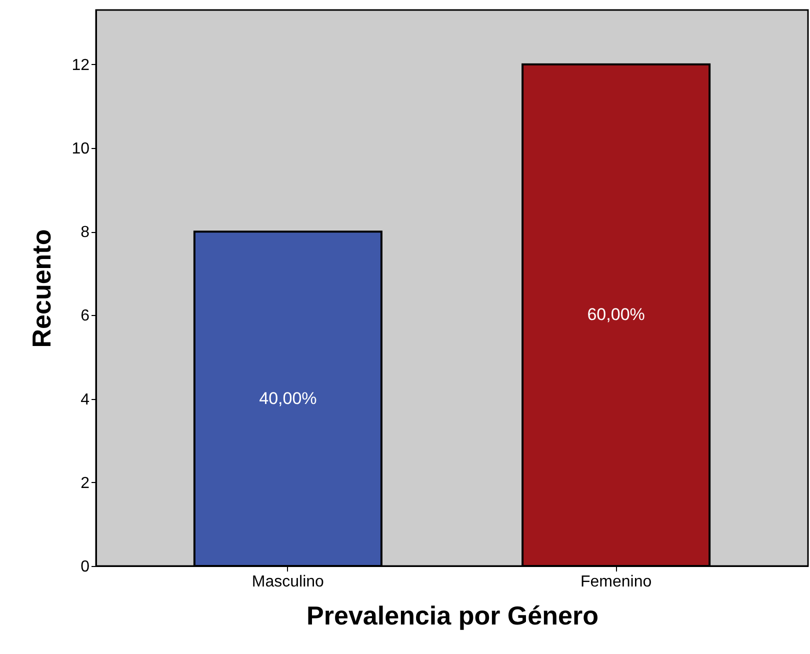  I want to click on y-tick-label: 12, so click(81, 65).